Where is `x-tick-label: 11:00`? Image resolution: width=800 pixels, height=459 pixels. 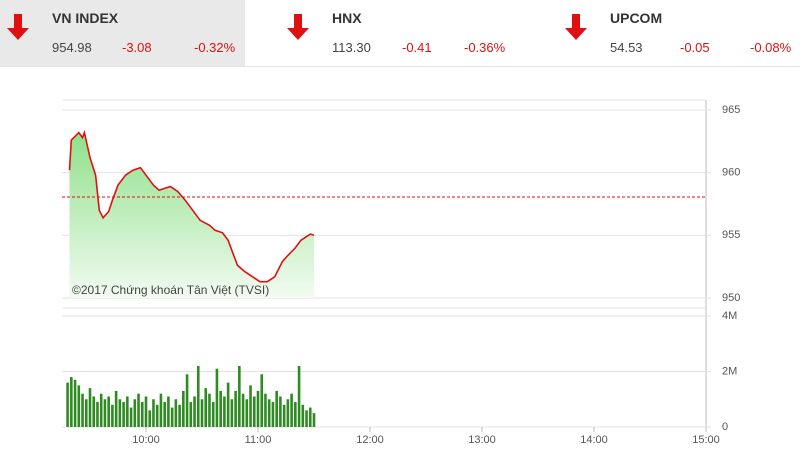
x-tick-label: 11:00 is located at coordinates (258, 440).